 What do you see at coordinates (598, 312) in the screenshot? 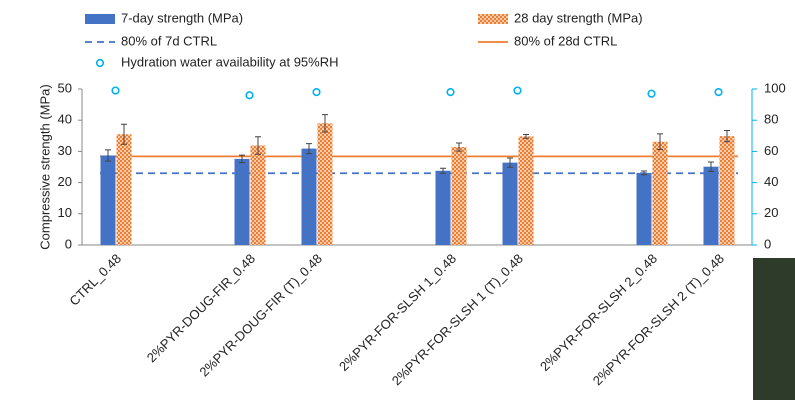
I see `x-tick-label: 2%PYR-FOR-SLSH 2_0.48` at bounding box center [598, 312].